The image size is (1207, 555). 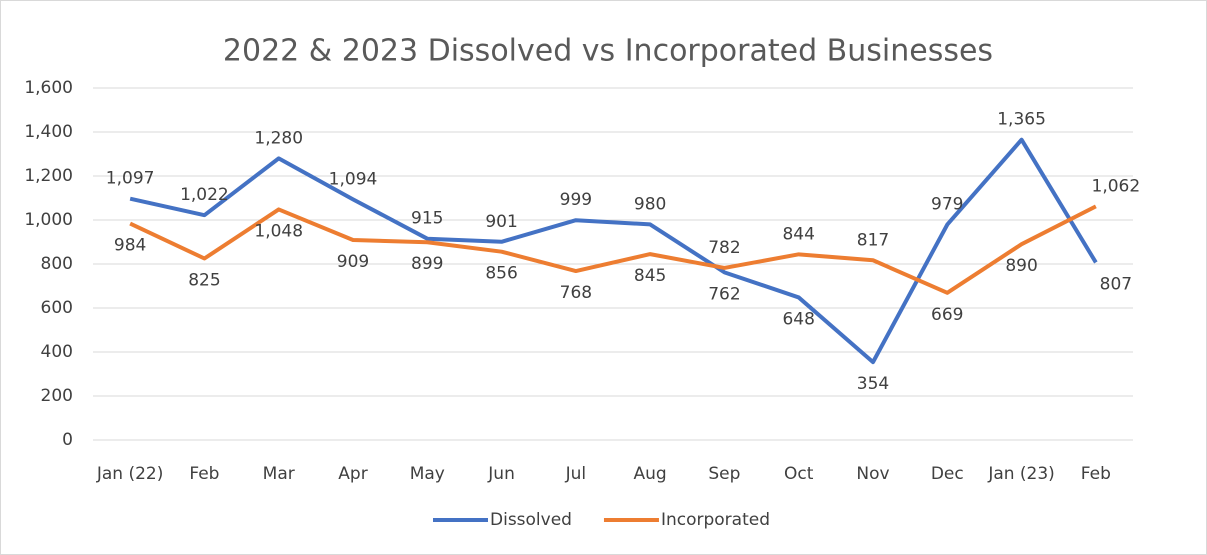 I want to click on data-label: 1,094, so click(x=353, y=179).